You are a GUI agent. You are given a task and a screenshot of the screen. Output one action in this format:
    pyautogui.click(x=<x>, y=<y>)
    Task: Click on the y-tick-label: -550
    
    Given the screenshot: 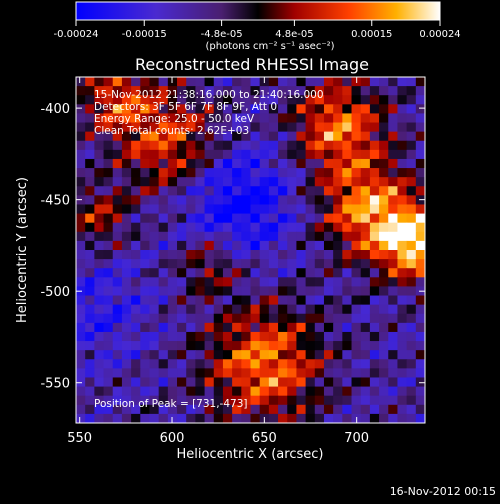 What is the action you would take?
    pyautogui.click(x=55, y=384)
    